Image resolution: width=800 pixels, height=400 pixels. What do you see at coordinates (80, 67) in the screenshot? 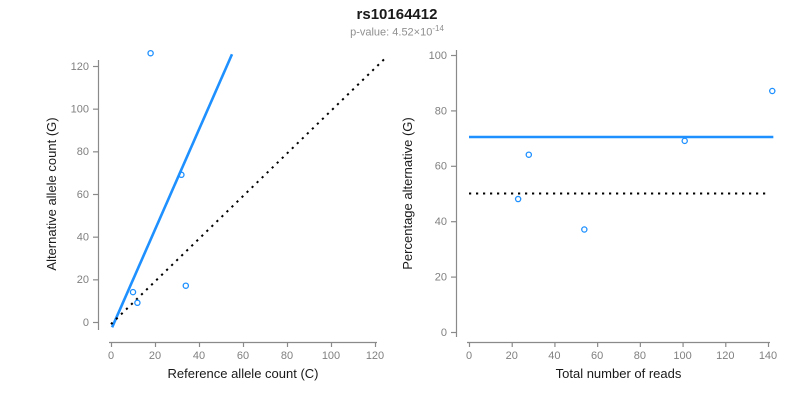
I see `y-tick-label: 120` at bounding box center [80, 67].